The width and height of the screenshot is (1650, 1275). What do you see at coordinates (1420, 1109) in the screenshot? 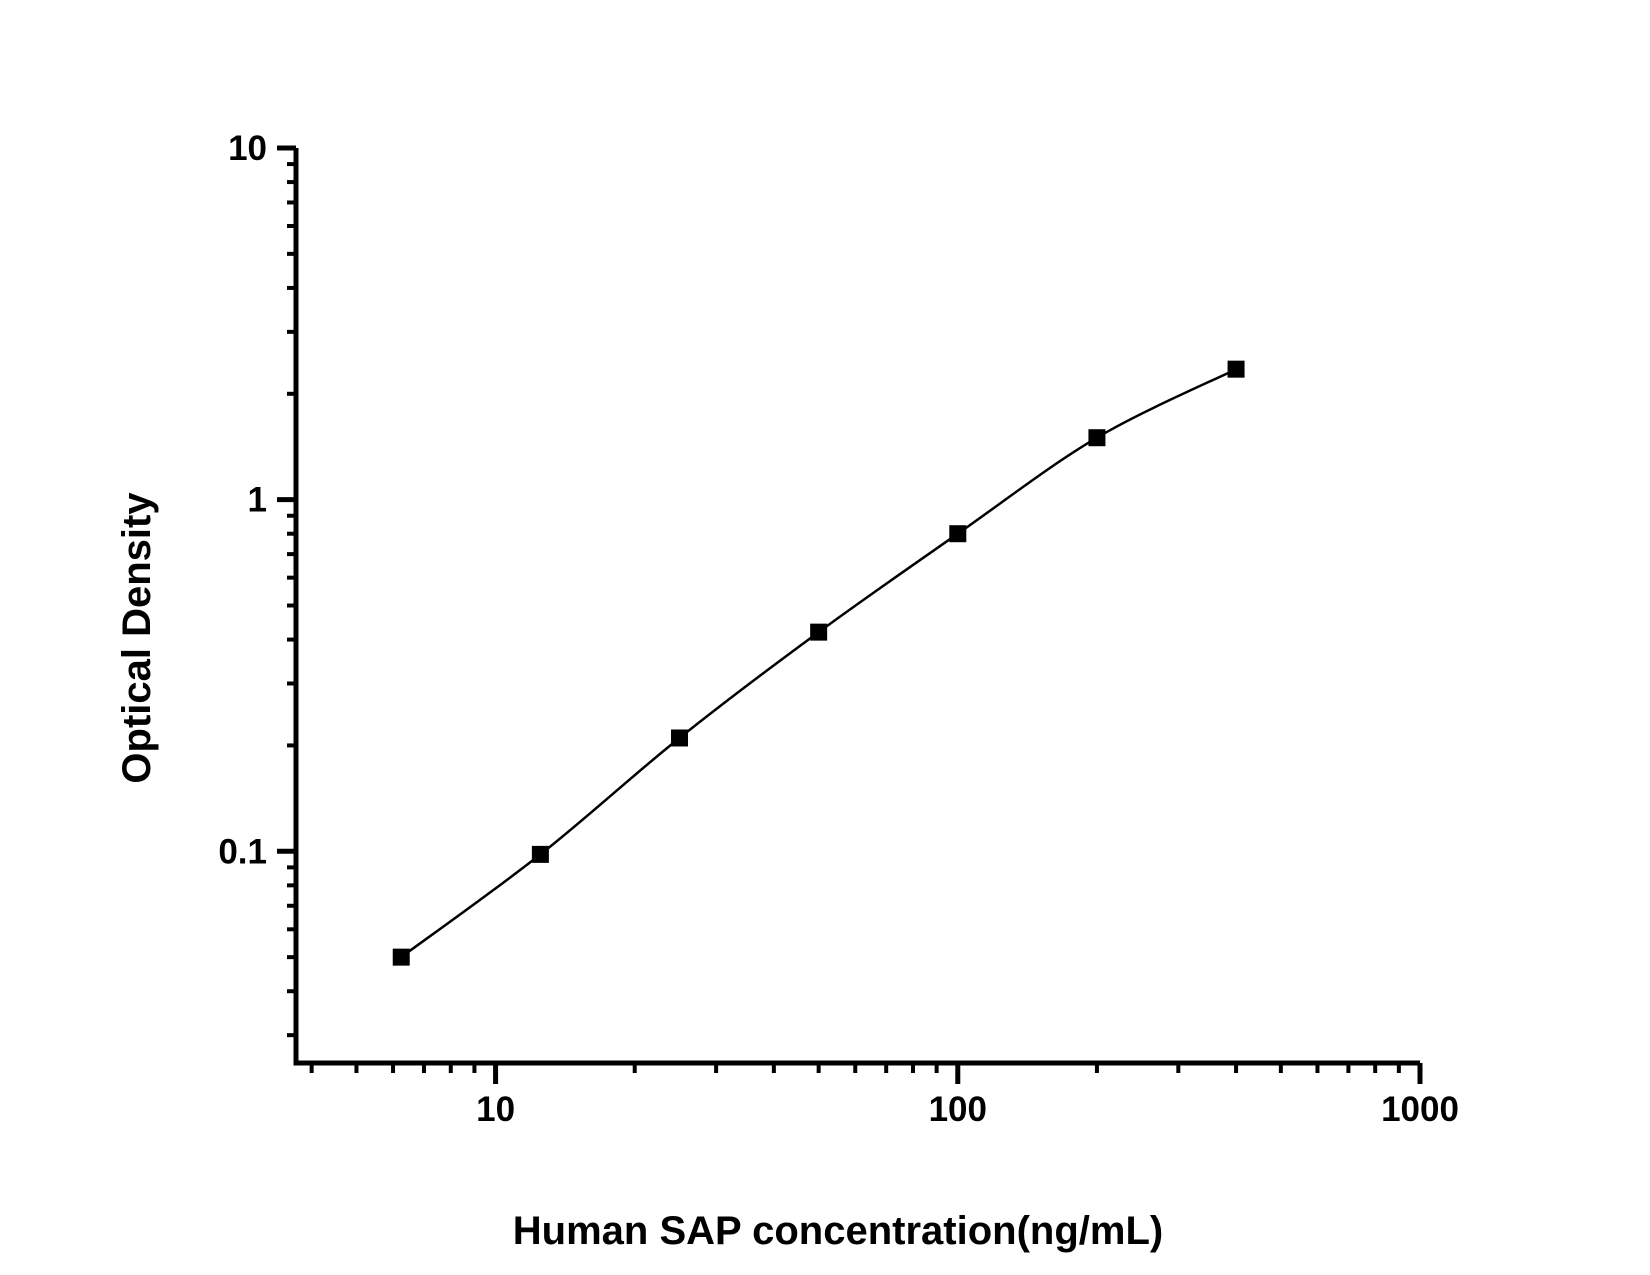
I see `x-axis-tick-label: 1000` at bounding box center [1420, 1109].